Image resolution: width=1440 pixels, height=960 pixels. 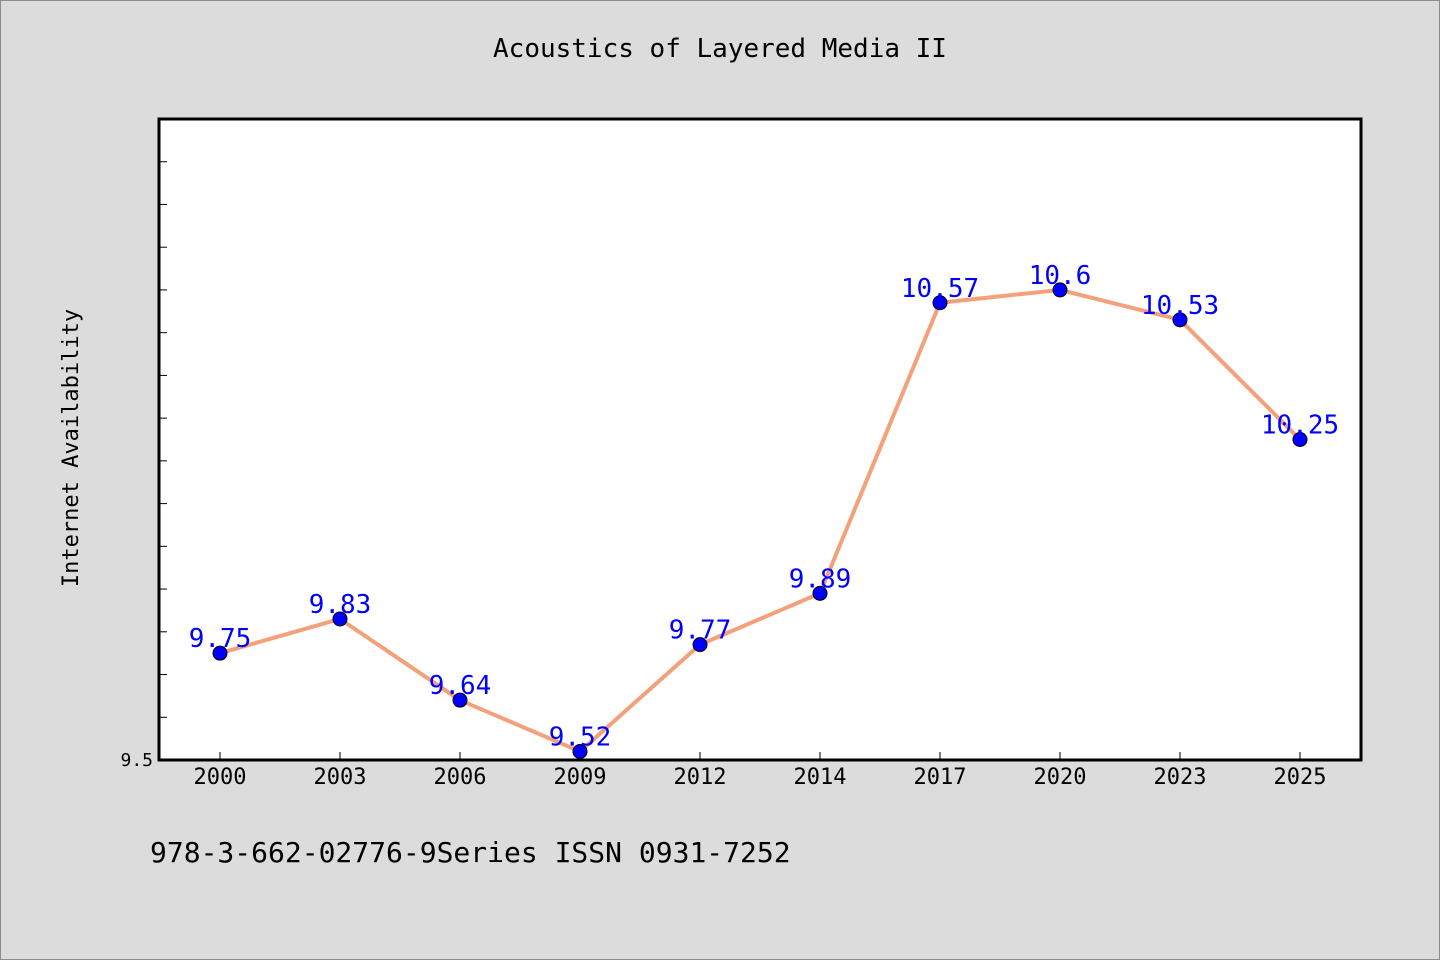 I want to click on data-value-label: 9.77, so click(x=700, y=631).